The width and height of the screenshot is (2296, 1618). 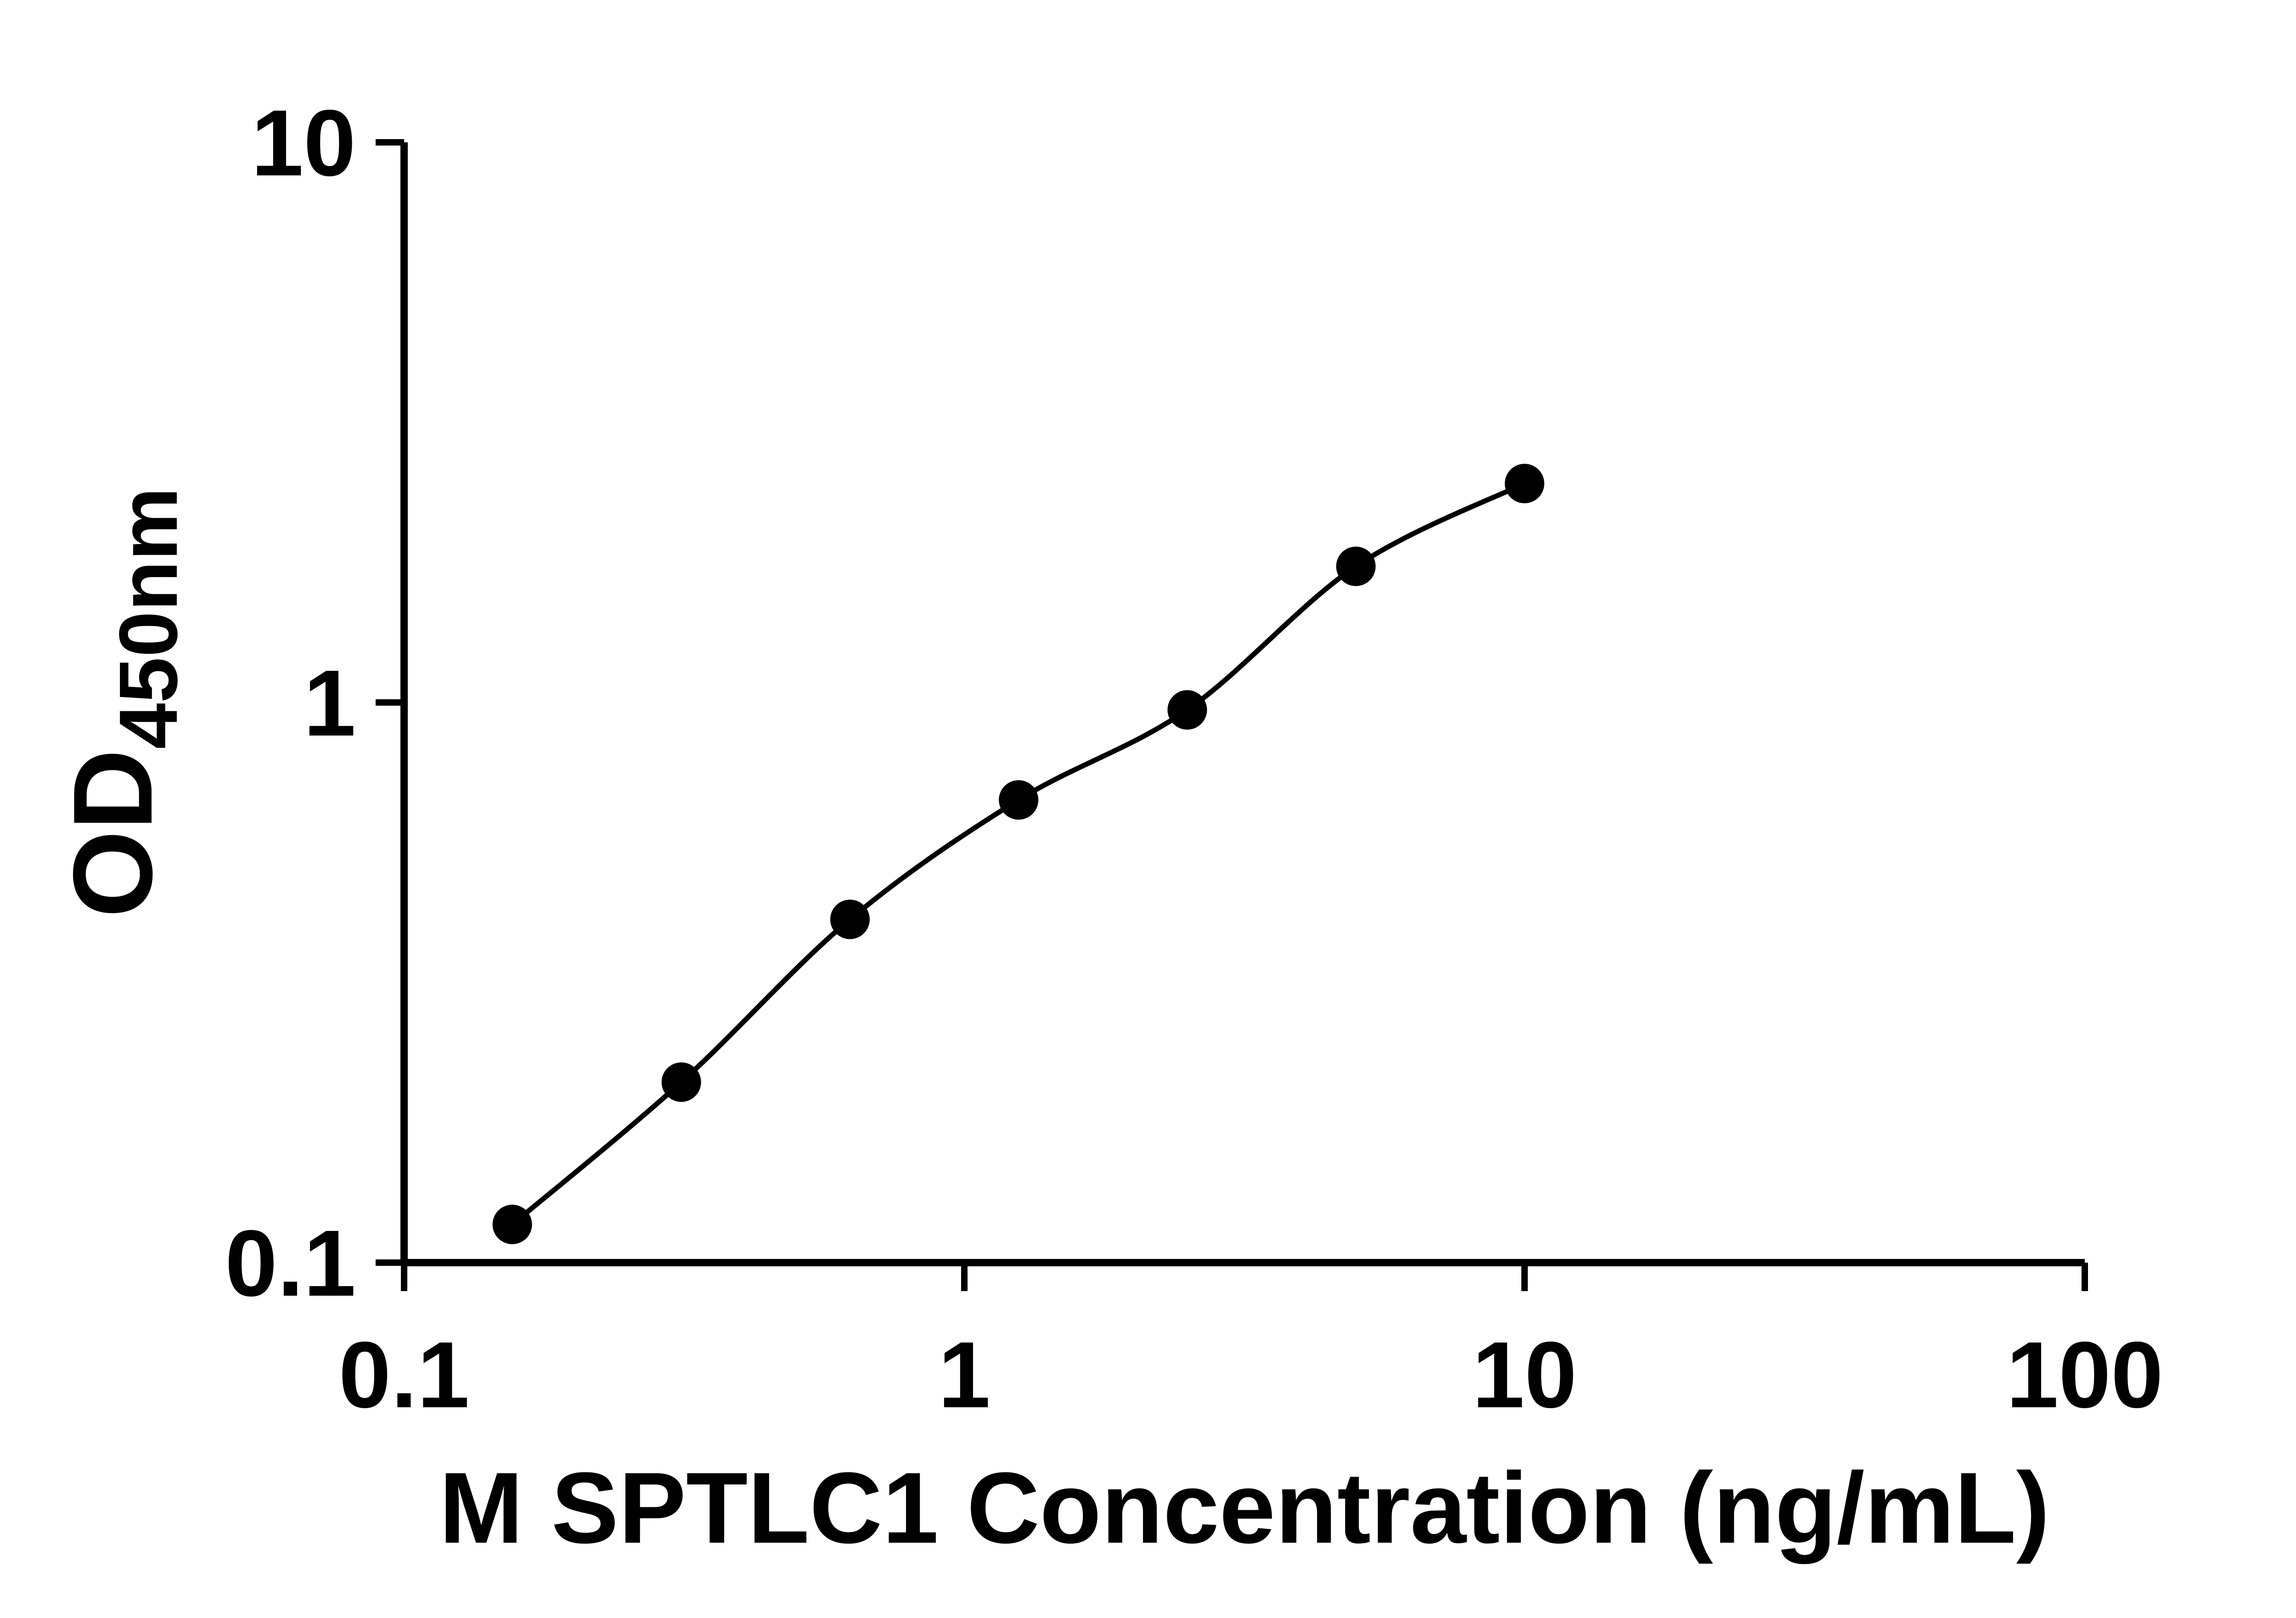 I want to click on x-tick-label: 100, so click(x=2085, y=1374).